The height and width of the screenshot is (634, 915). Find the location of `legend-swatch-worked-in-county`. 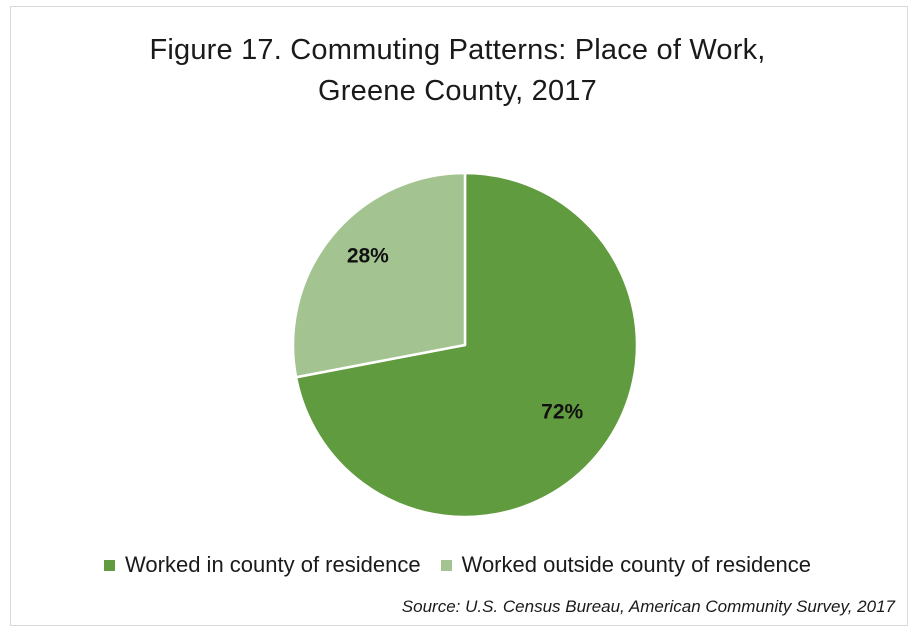

legend-swatch-worked-in-county is located at coordinates (110, 565).